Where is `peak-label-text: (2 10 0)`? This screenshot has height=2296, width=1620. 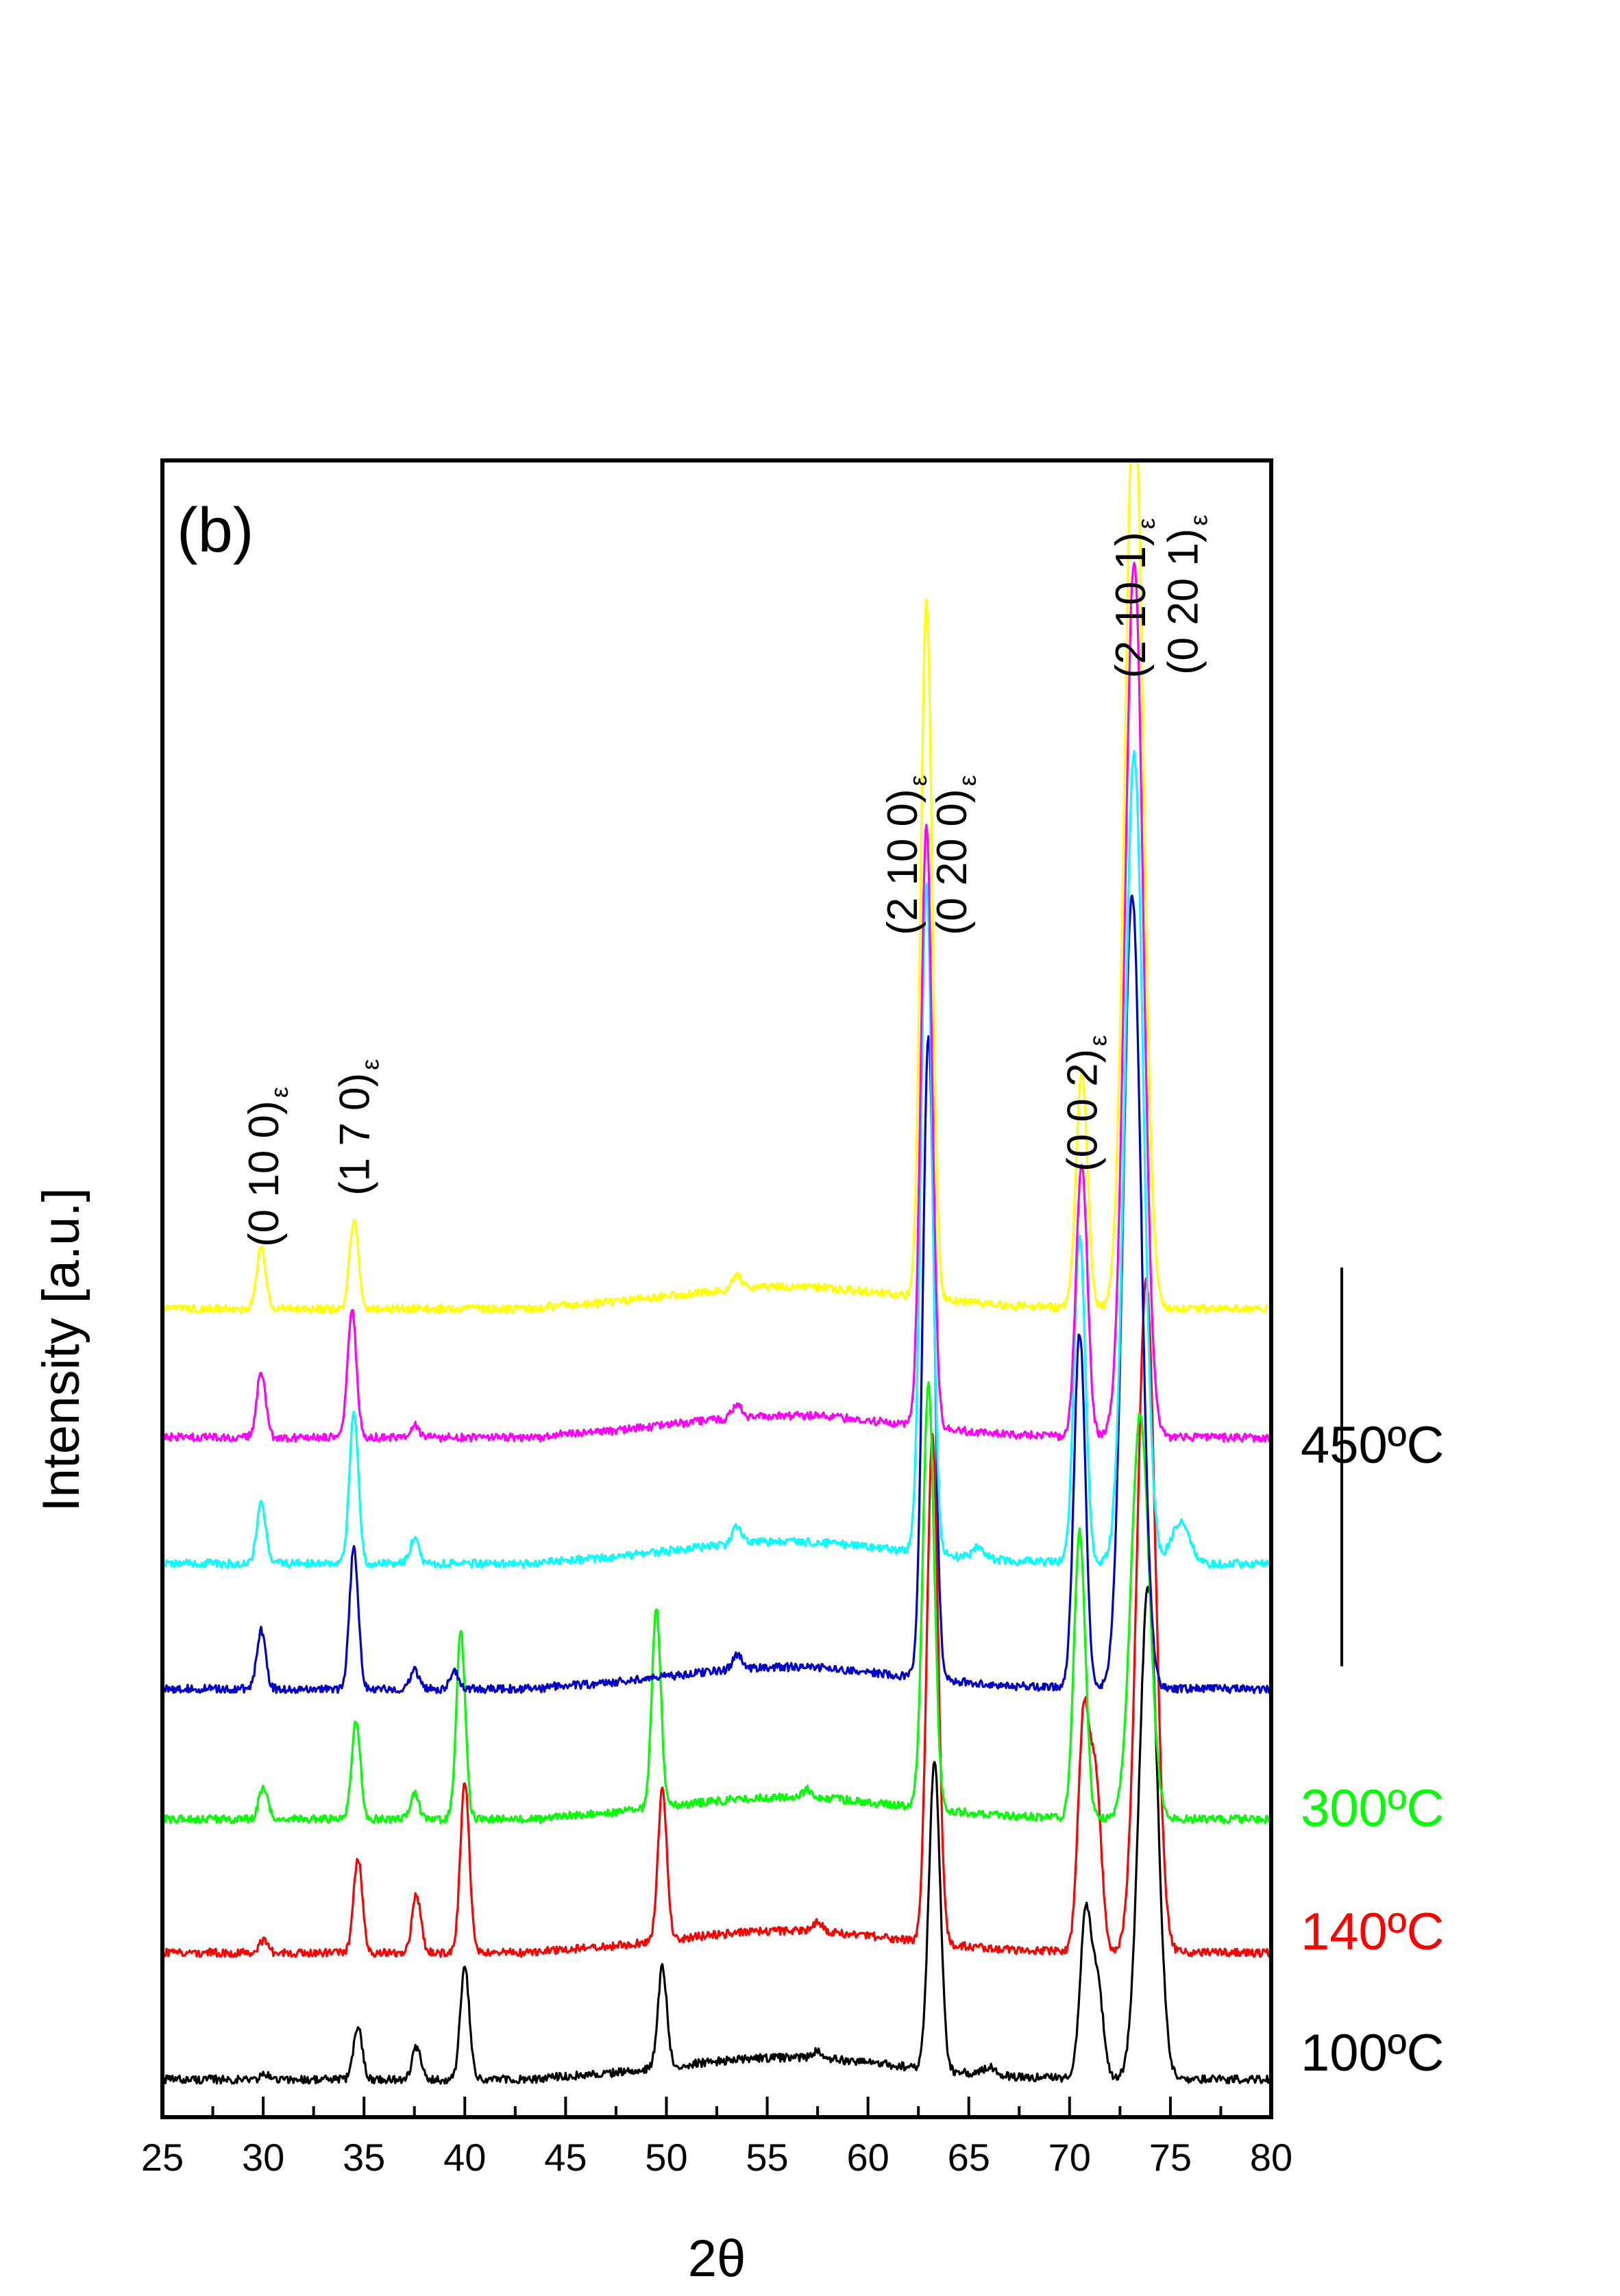
peak-label-text: (2 10 0) is located at coordinates (902, 862).